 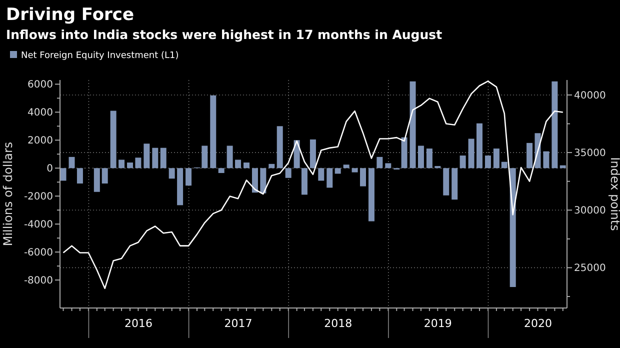 I want to click on y-tick-label: -4000, so click(x=38, y=225).